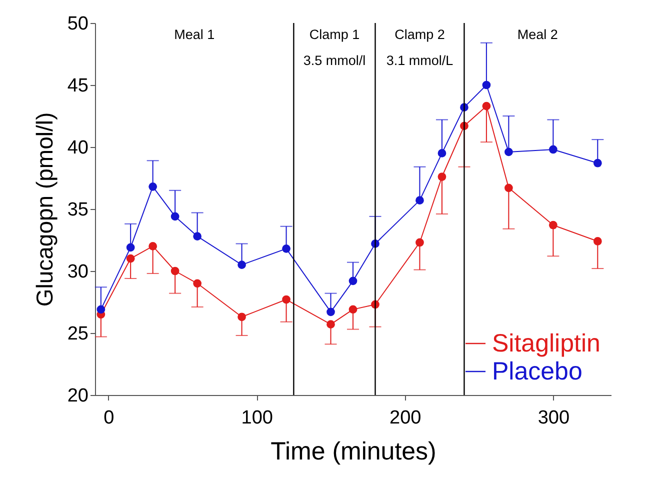 This screenshot has height=477, width=652. I want to click on y-tick-label: 30, so click(77, 272).